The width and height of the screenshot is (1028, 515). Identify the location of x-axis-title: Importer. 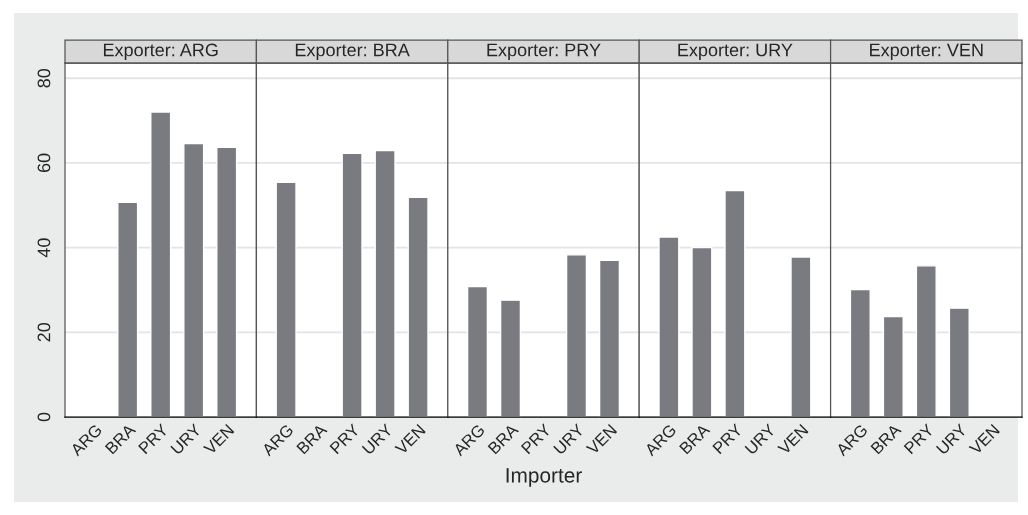
(544, 477).